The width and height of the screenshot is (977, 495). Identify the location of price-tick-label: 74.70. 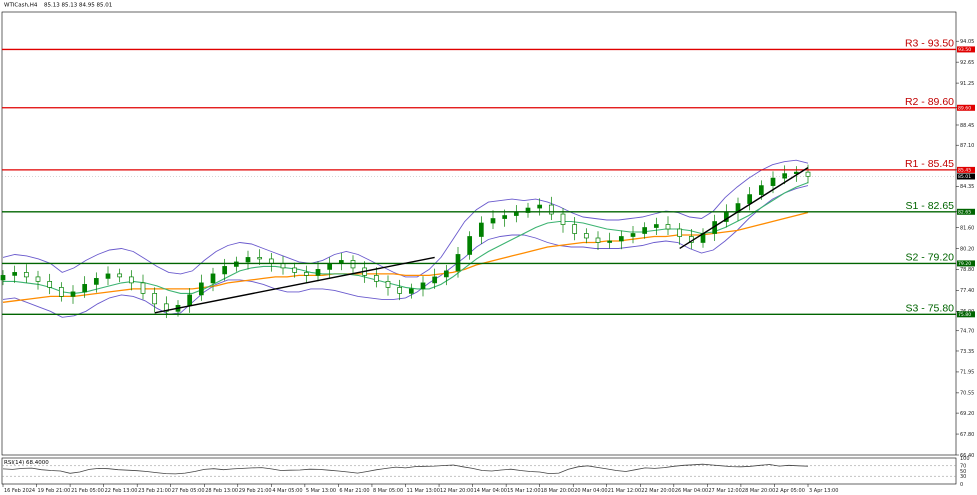
(967, 332).